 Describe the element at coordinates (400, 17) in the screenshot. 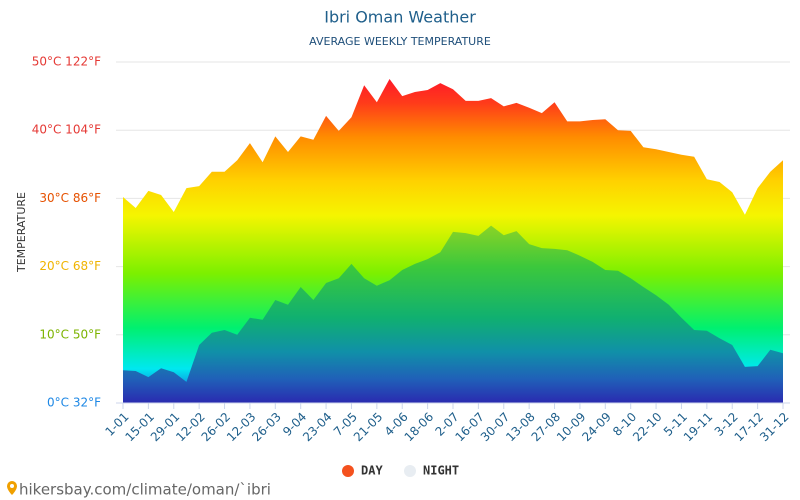

I see `chart-title: Ibri Oman Weather` at that location.